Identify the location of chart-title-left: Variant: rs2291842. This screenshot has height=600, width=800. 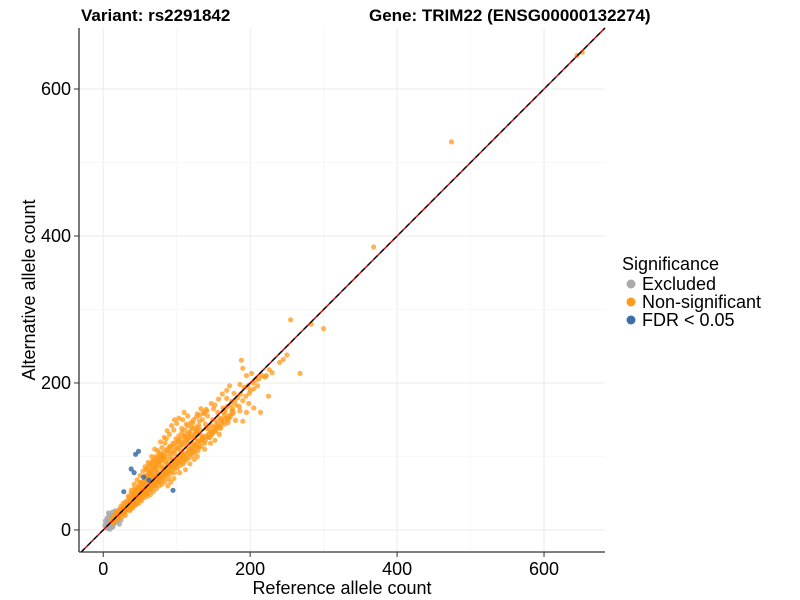
(155, 15).